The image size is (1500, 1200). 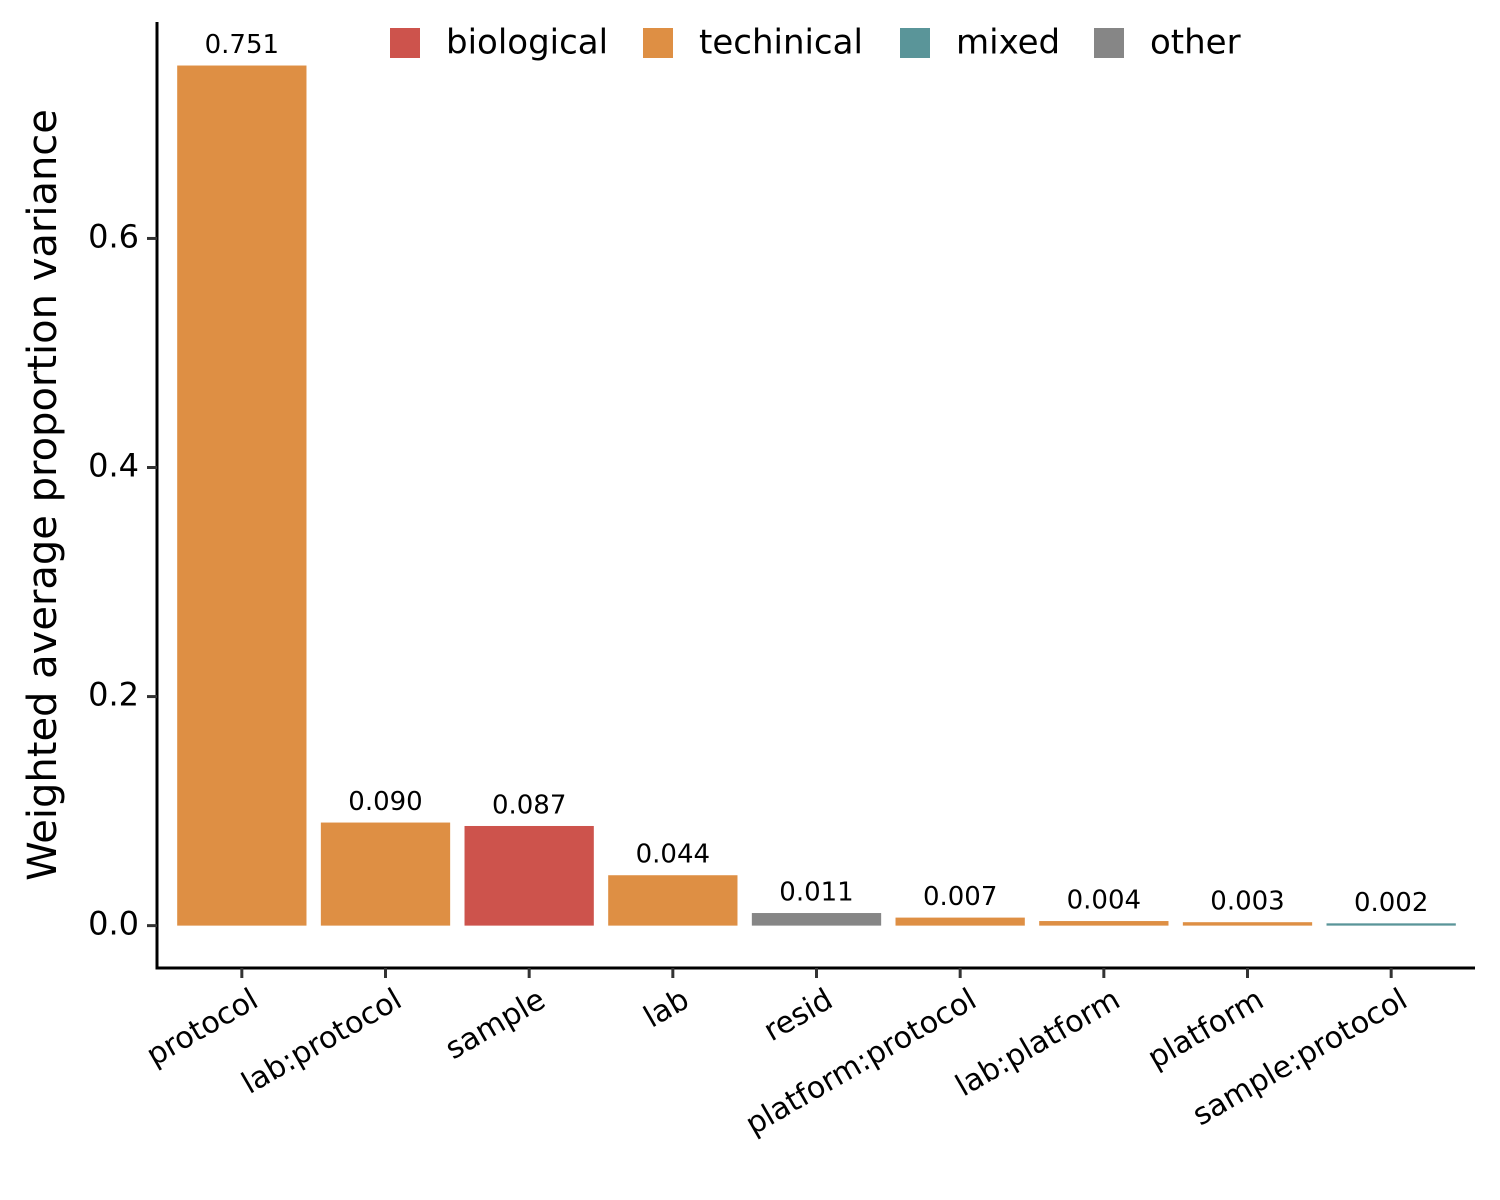 What do you see at coordinates (43, 495) in the screenshot?
I see `y-axis-title: Weighted average proportion variance` at bounding box center [43, 495].